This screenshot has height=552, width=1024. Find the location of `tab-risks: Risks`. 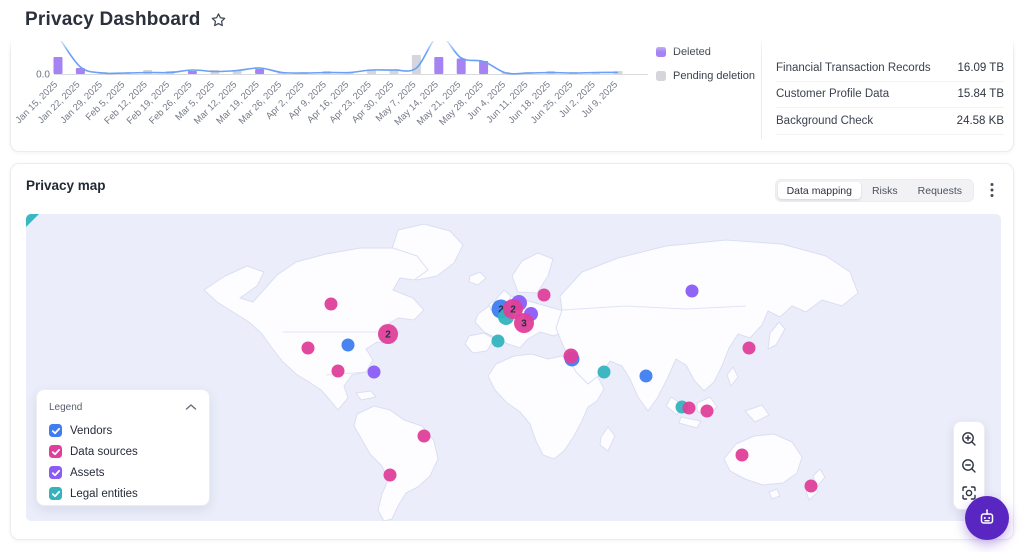

tab-risks: Risks is located at coordinates (884, 190).